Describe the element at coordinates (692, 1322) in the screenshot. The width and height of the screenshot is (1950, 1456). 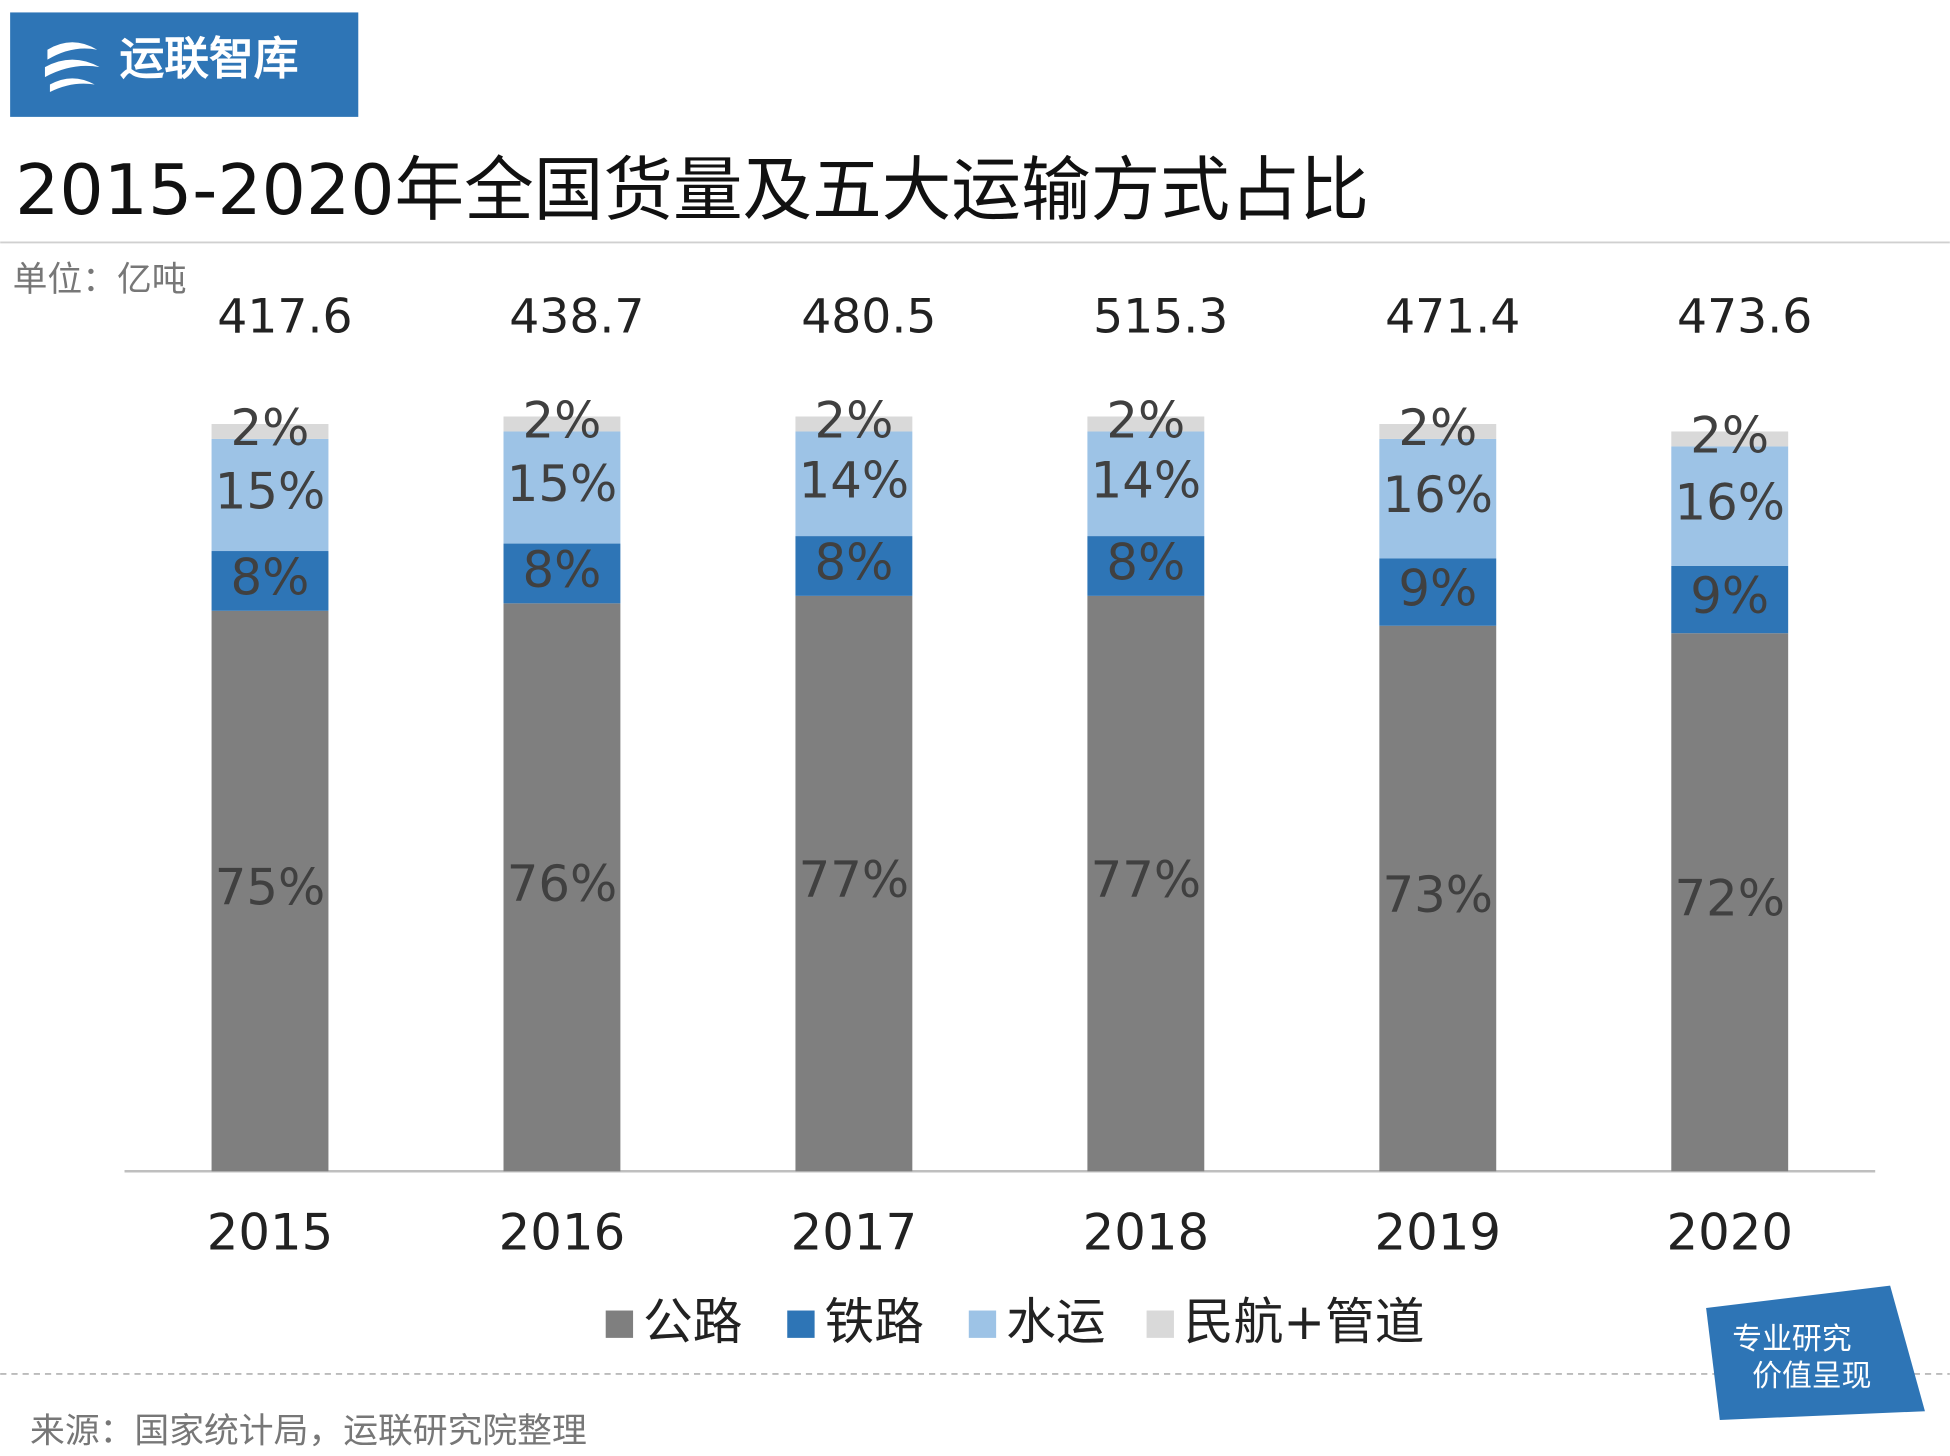
I see `legend-label: 公路` at that location.